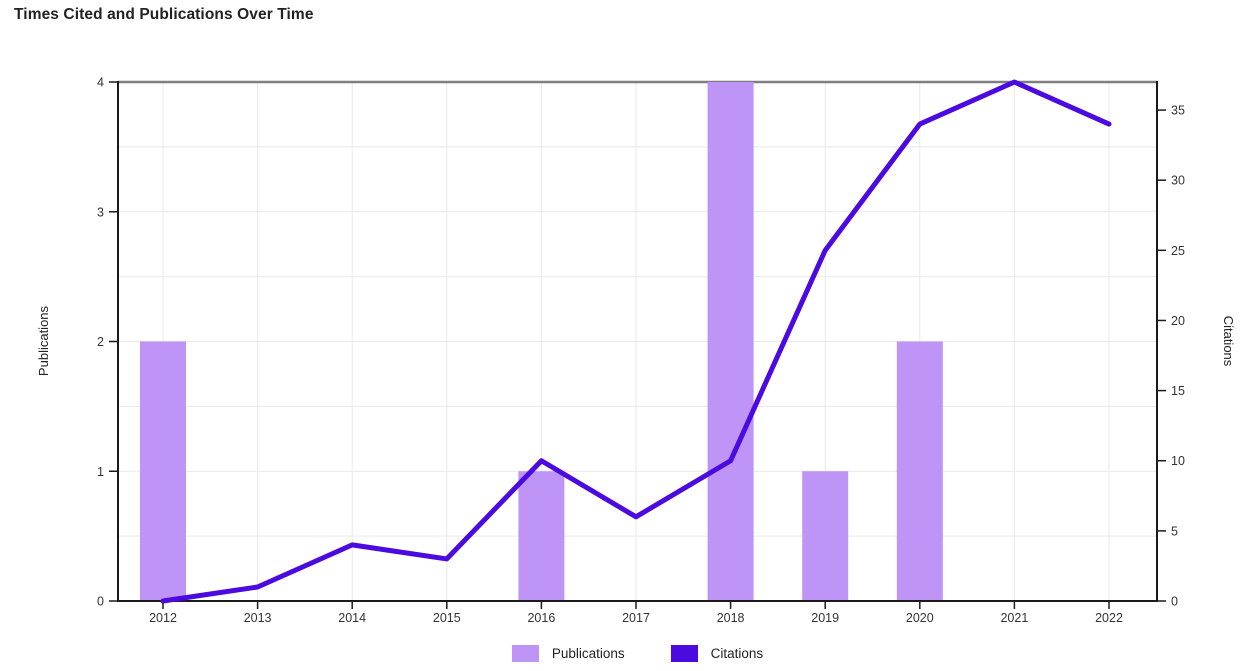 The image size is (1240, 671). Describe the element at coordinates (731, 618) in the screenshot. I see `x-axis-tick-label-2018: 2018` at that location.